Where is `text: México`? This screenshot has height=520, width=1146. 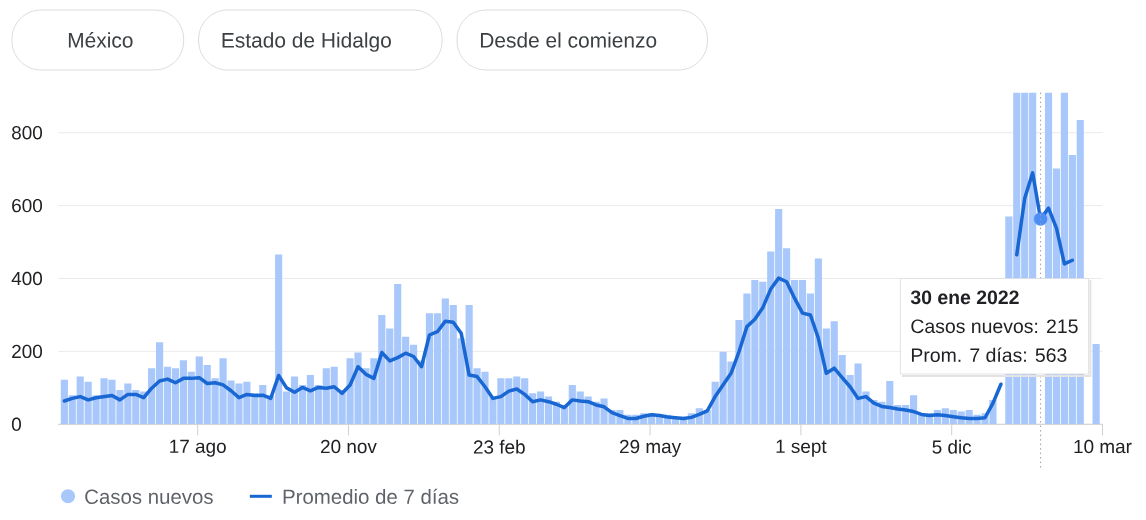
text: México is located at coordinates (100, 40).